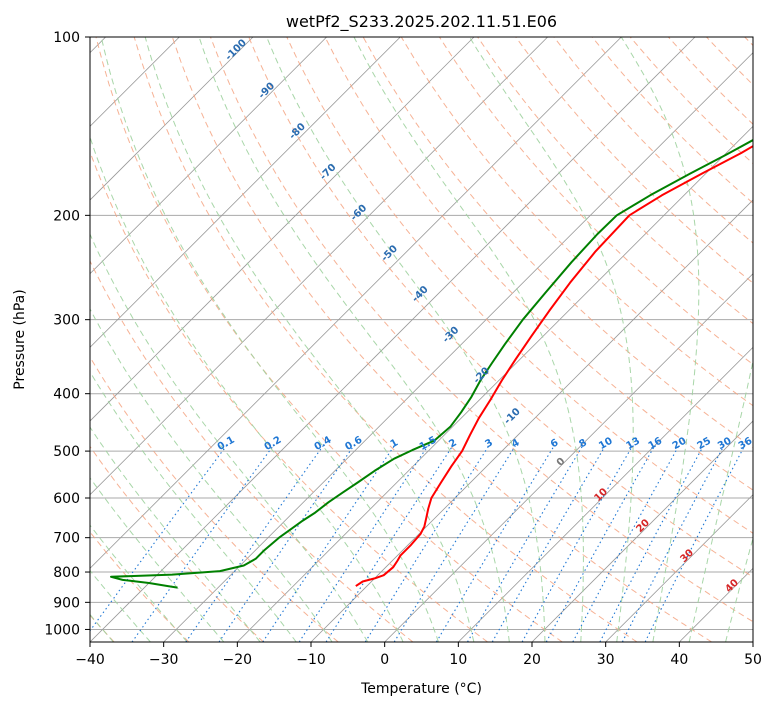 This screenshot has height=708, width=775. I want to click on y-tick-label: 100, so click(66, 38).